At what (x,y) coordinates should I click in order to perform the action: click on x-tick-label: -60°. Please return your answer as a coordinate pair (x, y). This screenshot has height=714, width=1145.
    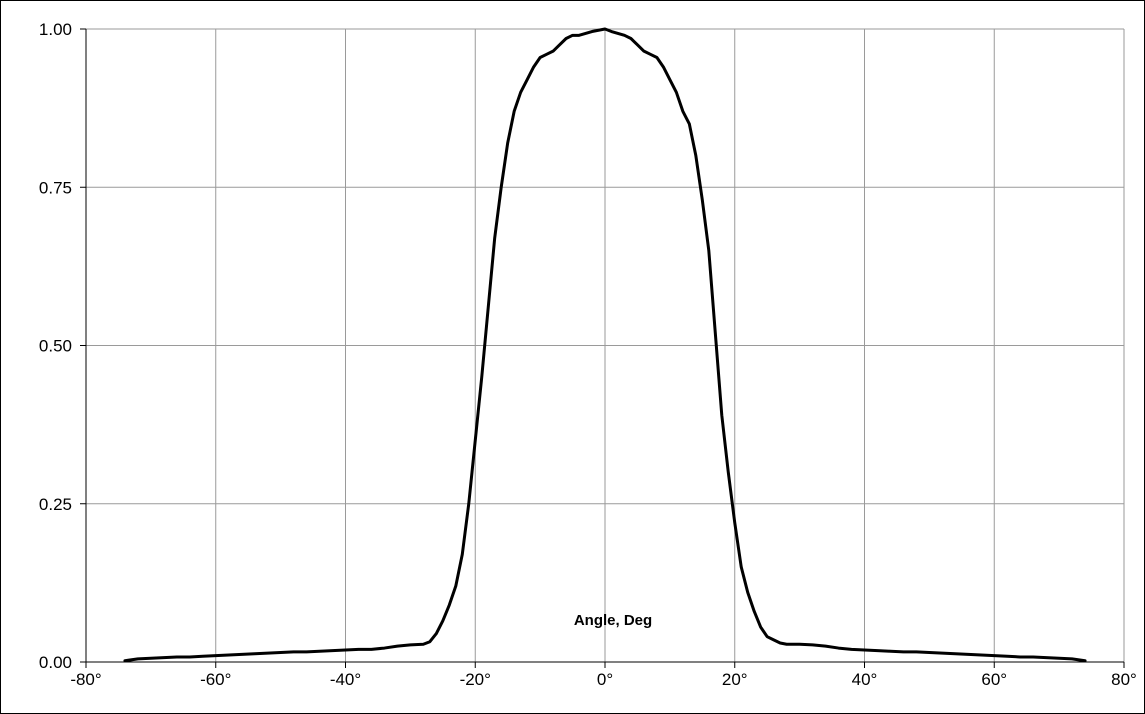
    Looking at the image, I should click on (215, 679).